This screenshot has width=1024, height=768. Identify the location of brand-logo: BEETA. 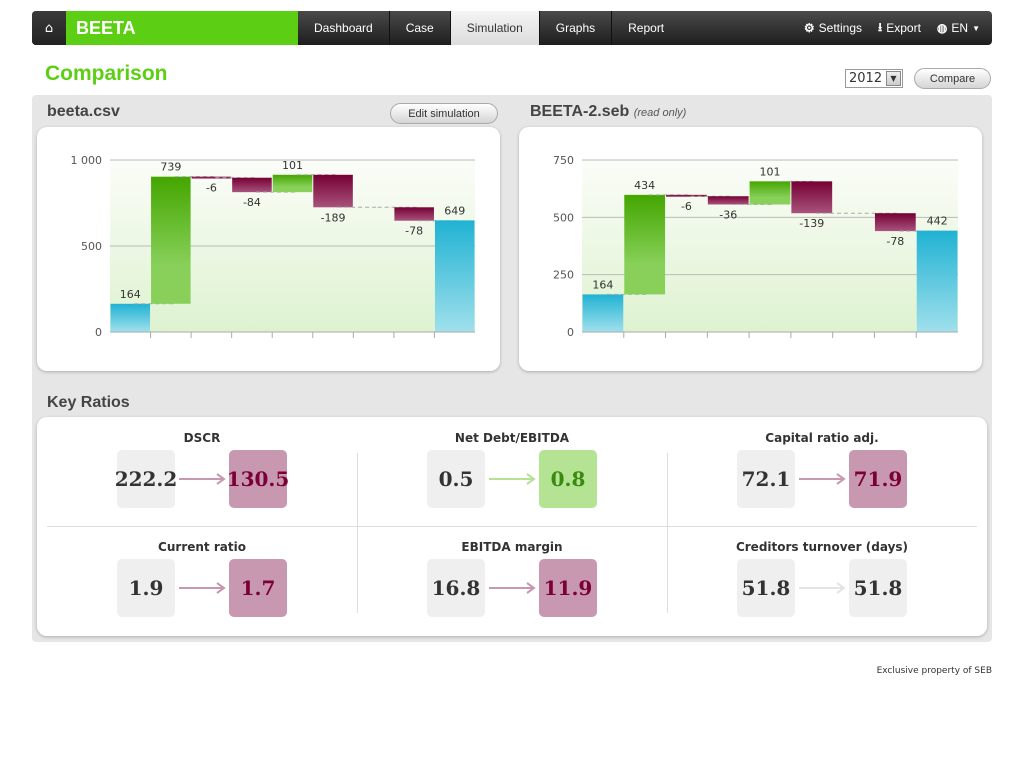
(182, 28).